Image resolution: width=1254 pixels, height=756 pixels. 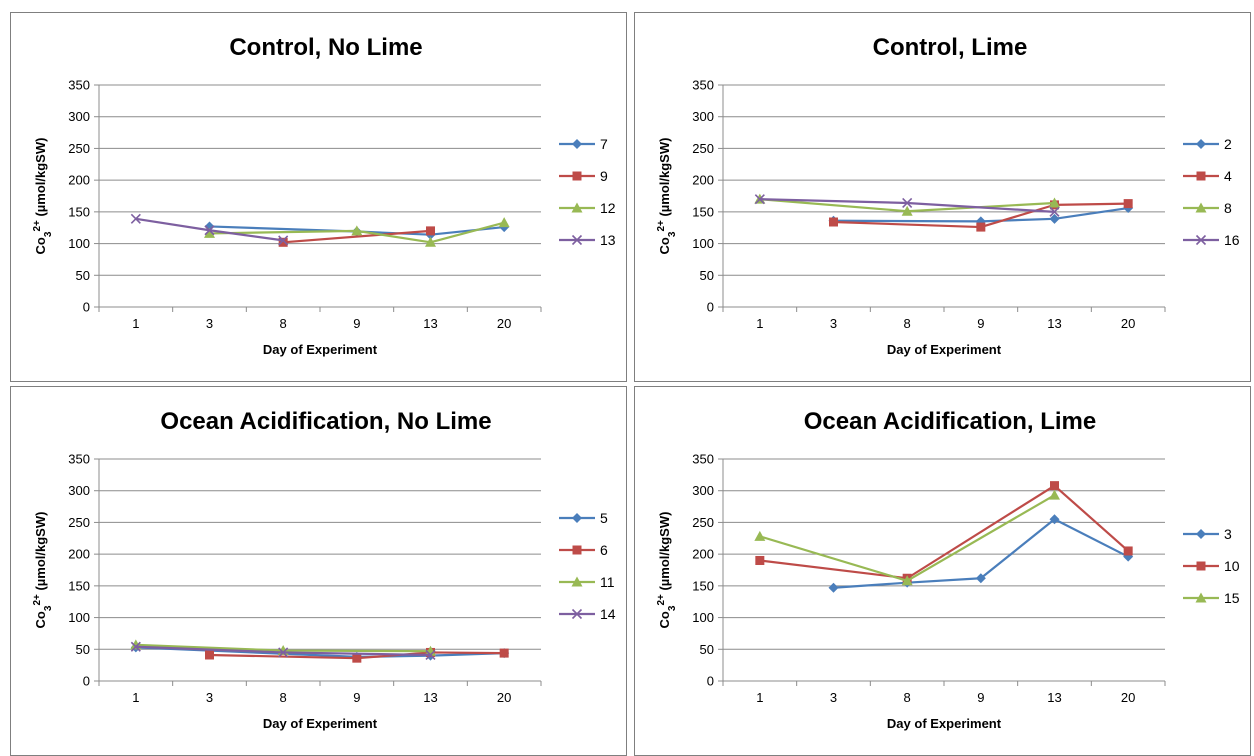 What do you see at coordinates (604, 144) in the screenshot?
I see `legend-label: 7` at bounding box center [604, 144].